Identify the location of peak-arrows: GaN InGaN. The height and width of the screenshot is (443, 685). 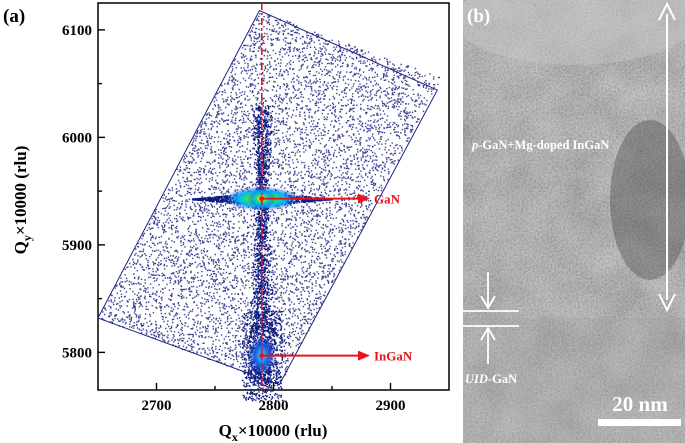
(336, 278).